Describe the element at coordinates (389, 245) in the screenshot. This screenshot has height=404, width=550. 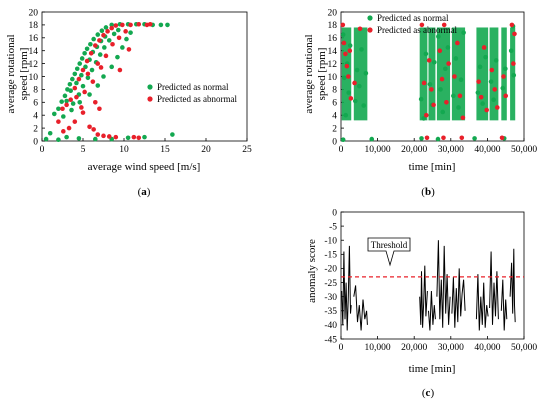
I see `threshold-callout-label: Threshold` at that location.